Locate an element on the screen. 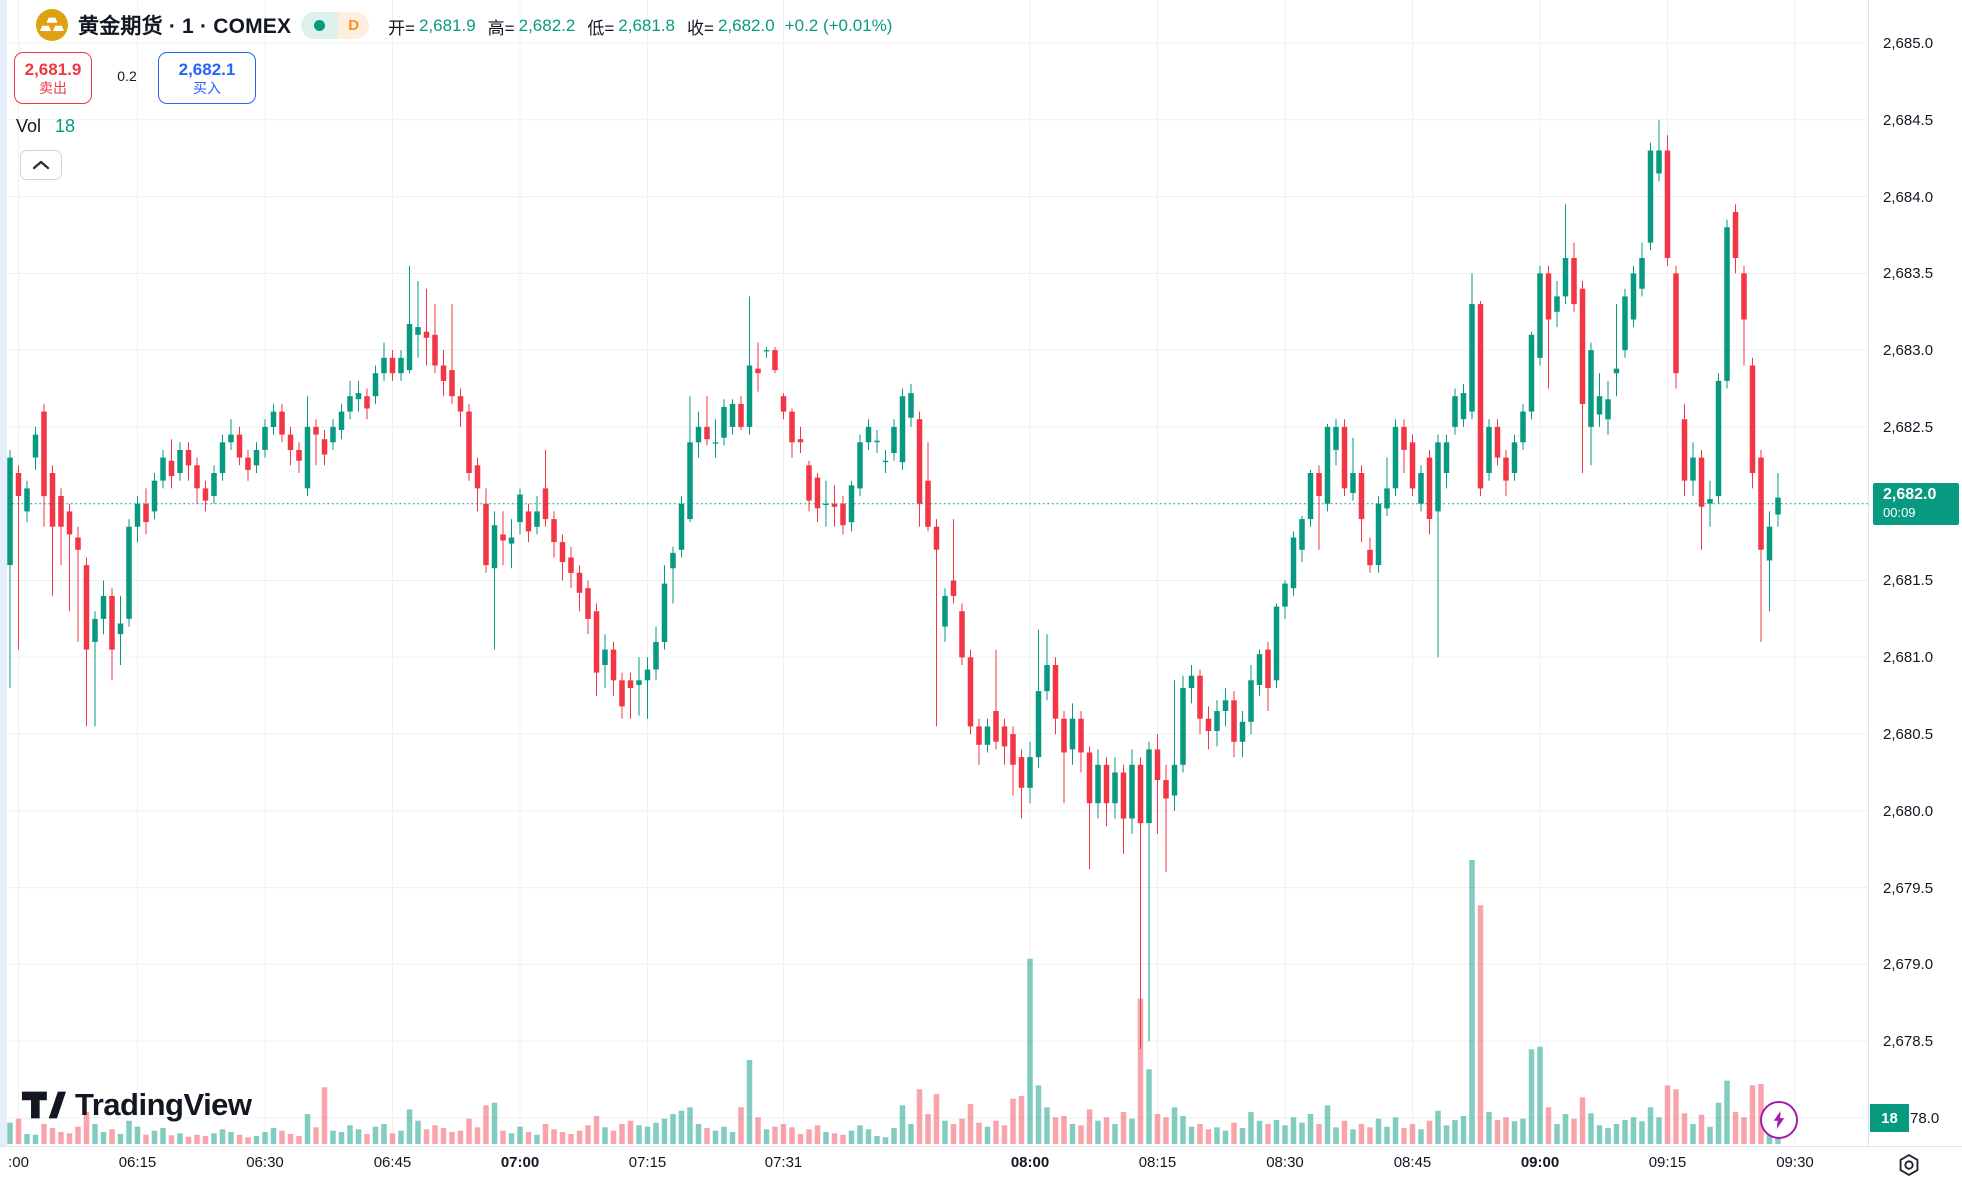 The height and width of the screenshot is (1186, 1962). collapse-panel-button is located at coordinates (41, 165).